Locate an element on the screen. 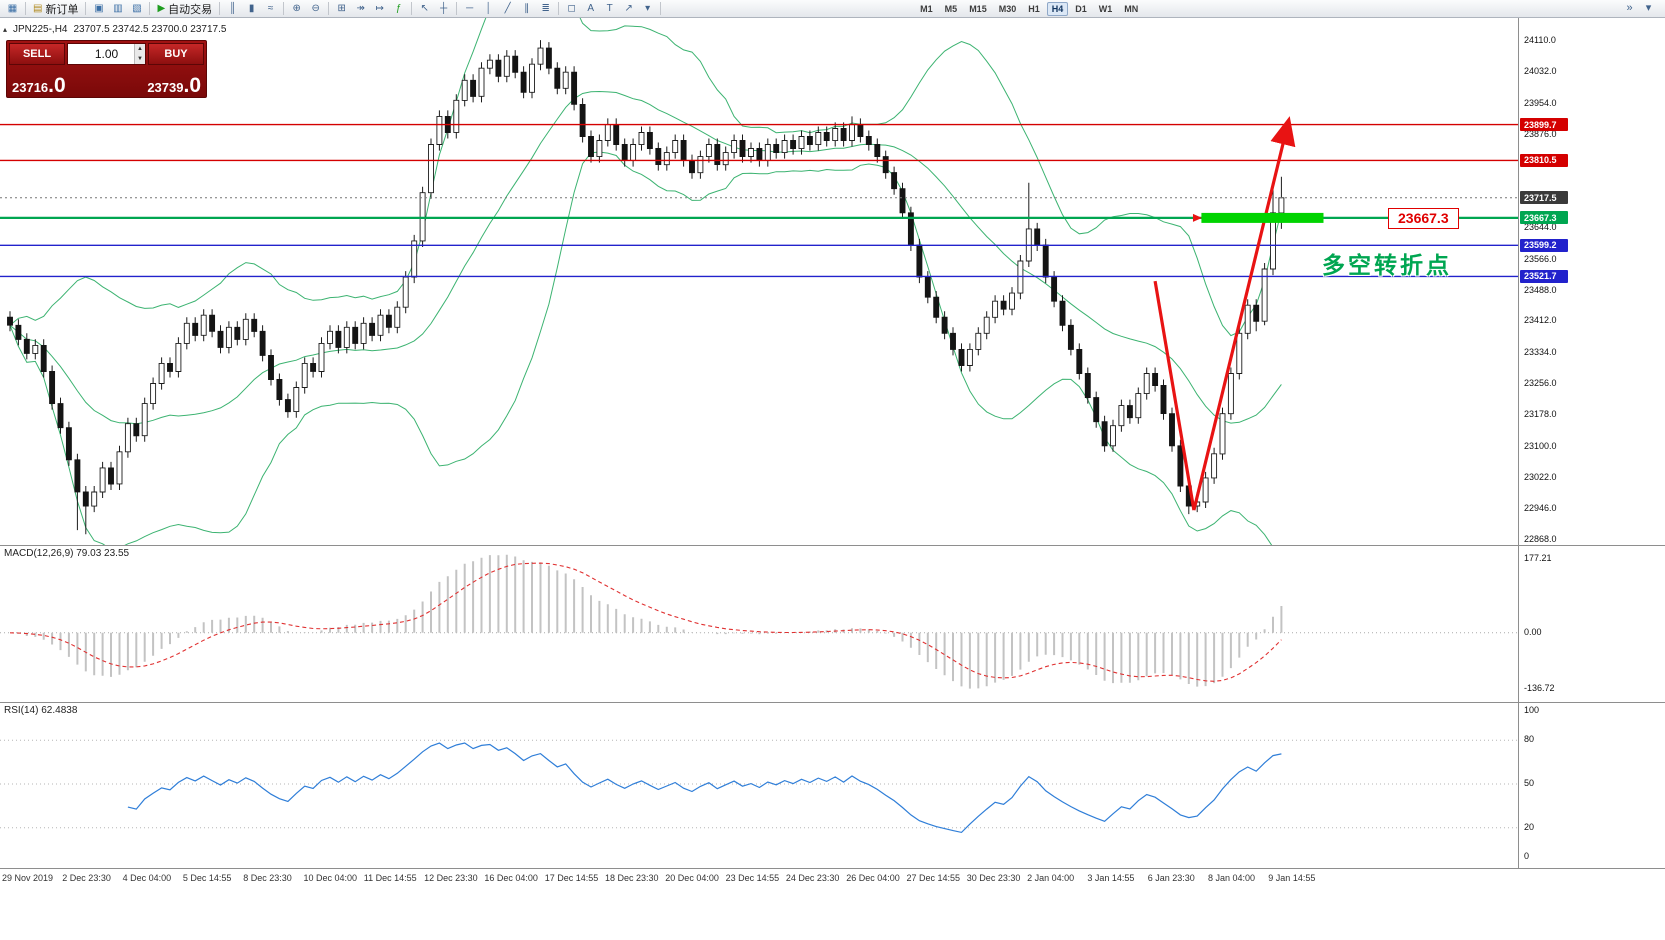 Image resolution: width=1665 pixels, height=940 pixels. text-icon: A is located at coordinates (590, 8).